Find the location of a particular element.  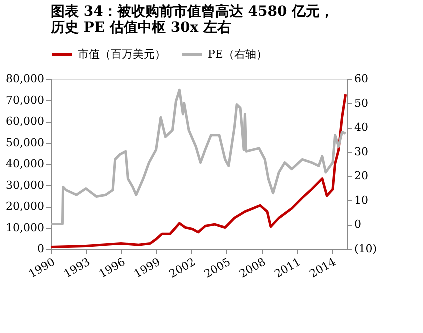

y-tick-label: 10,000 is located at coordinates (25, 227).